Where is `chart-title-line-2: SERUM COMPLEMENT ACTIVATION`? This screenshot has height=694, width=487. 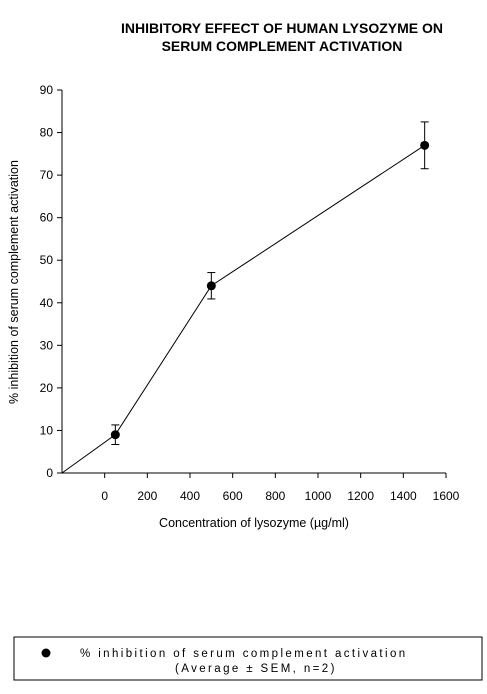
chart-title-line-2: SERUM COMPLEMENT ACTIVATION is located at coordinates (282, 46).